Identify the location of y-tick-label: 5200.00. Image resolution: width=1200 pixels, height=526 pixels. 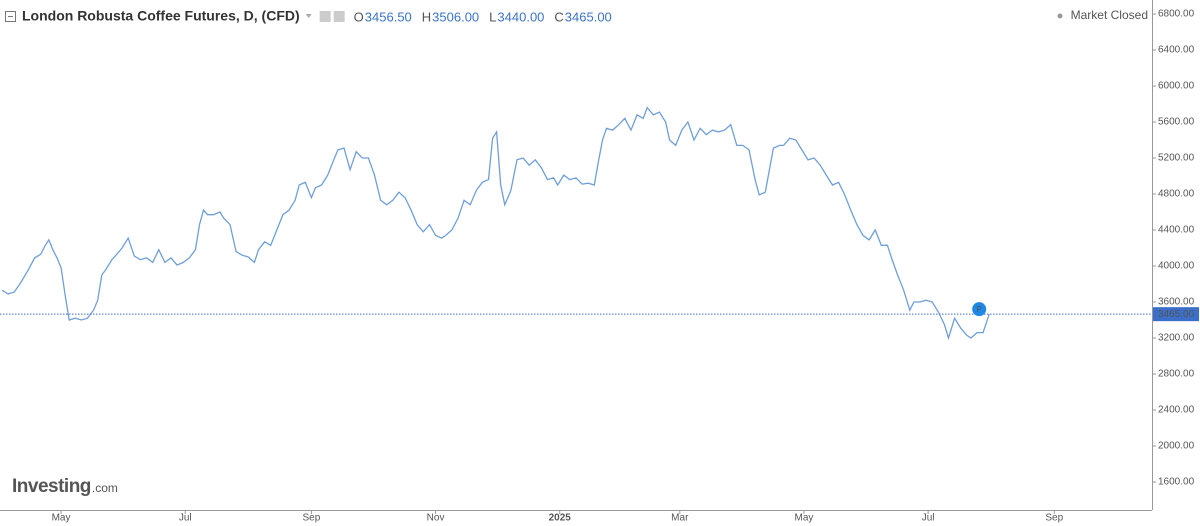
(1176, 158).